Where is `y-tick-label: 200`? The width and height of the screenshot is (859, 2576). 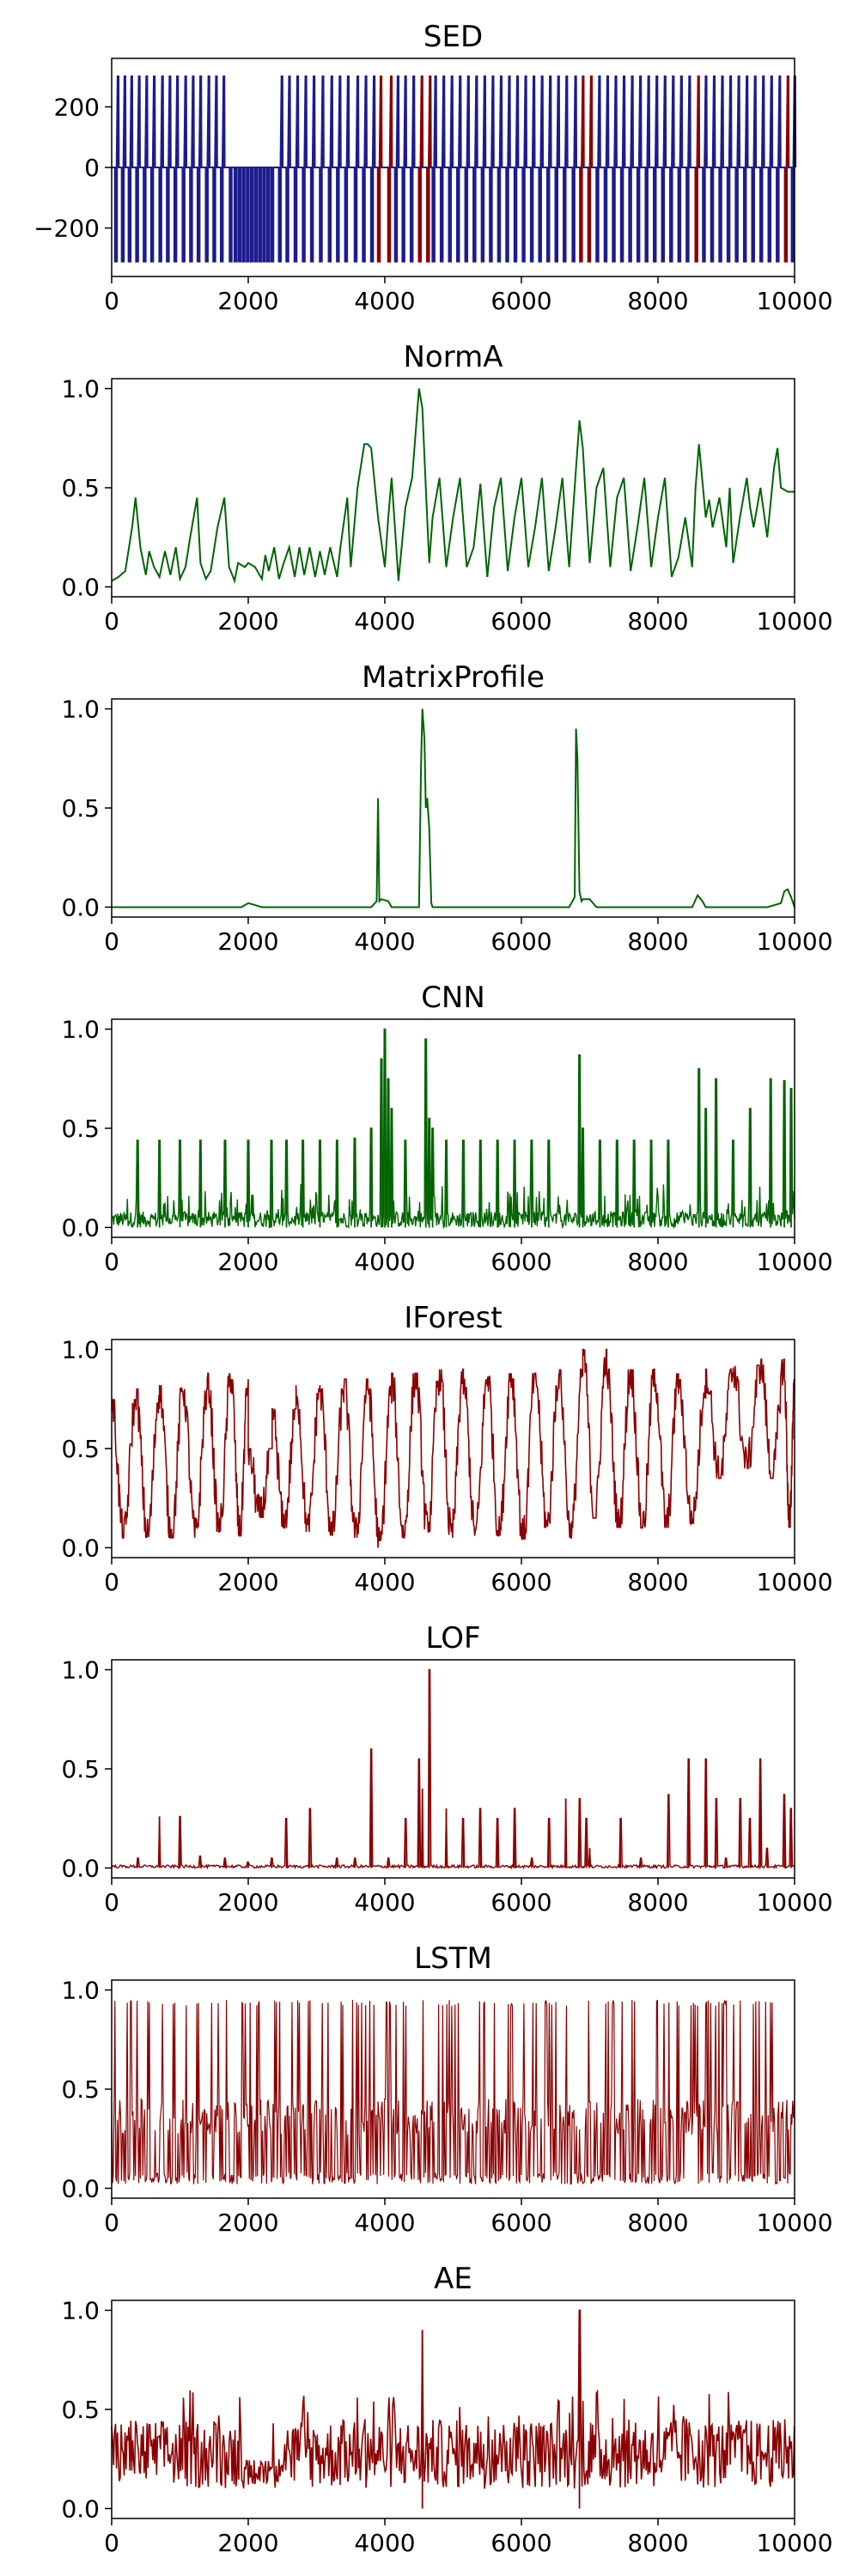
y-tick-label: 200 is located at coordinates (77, 107).